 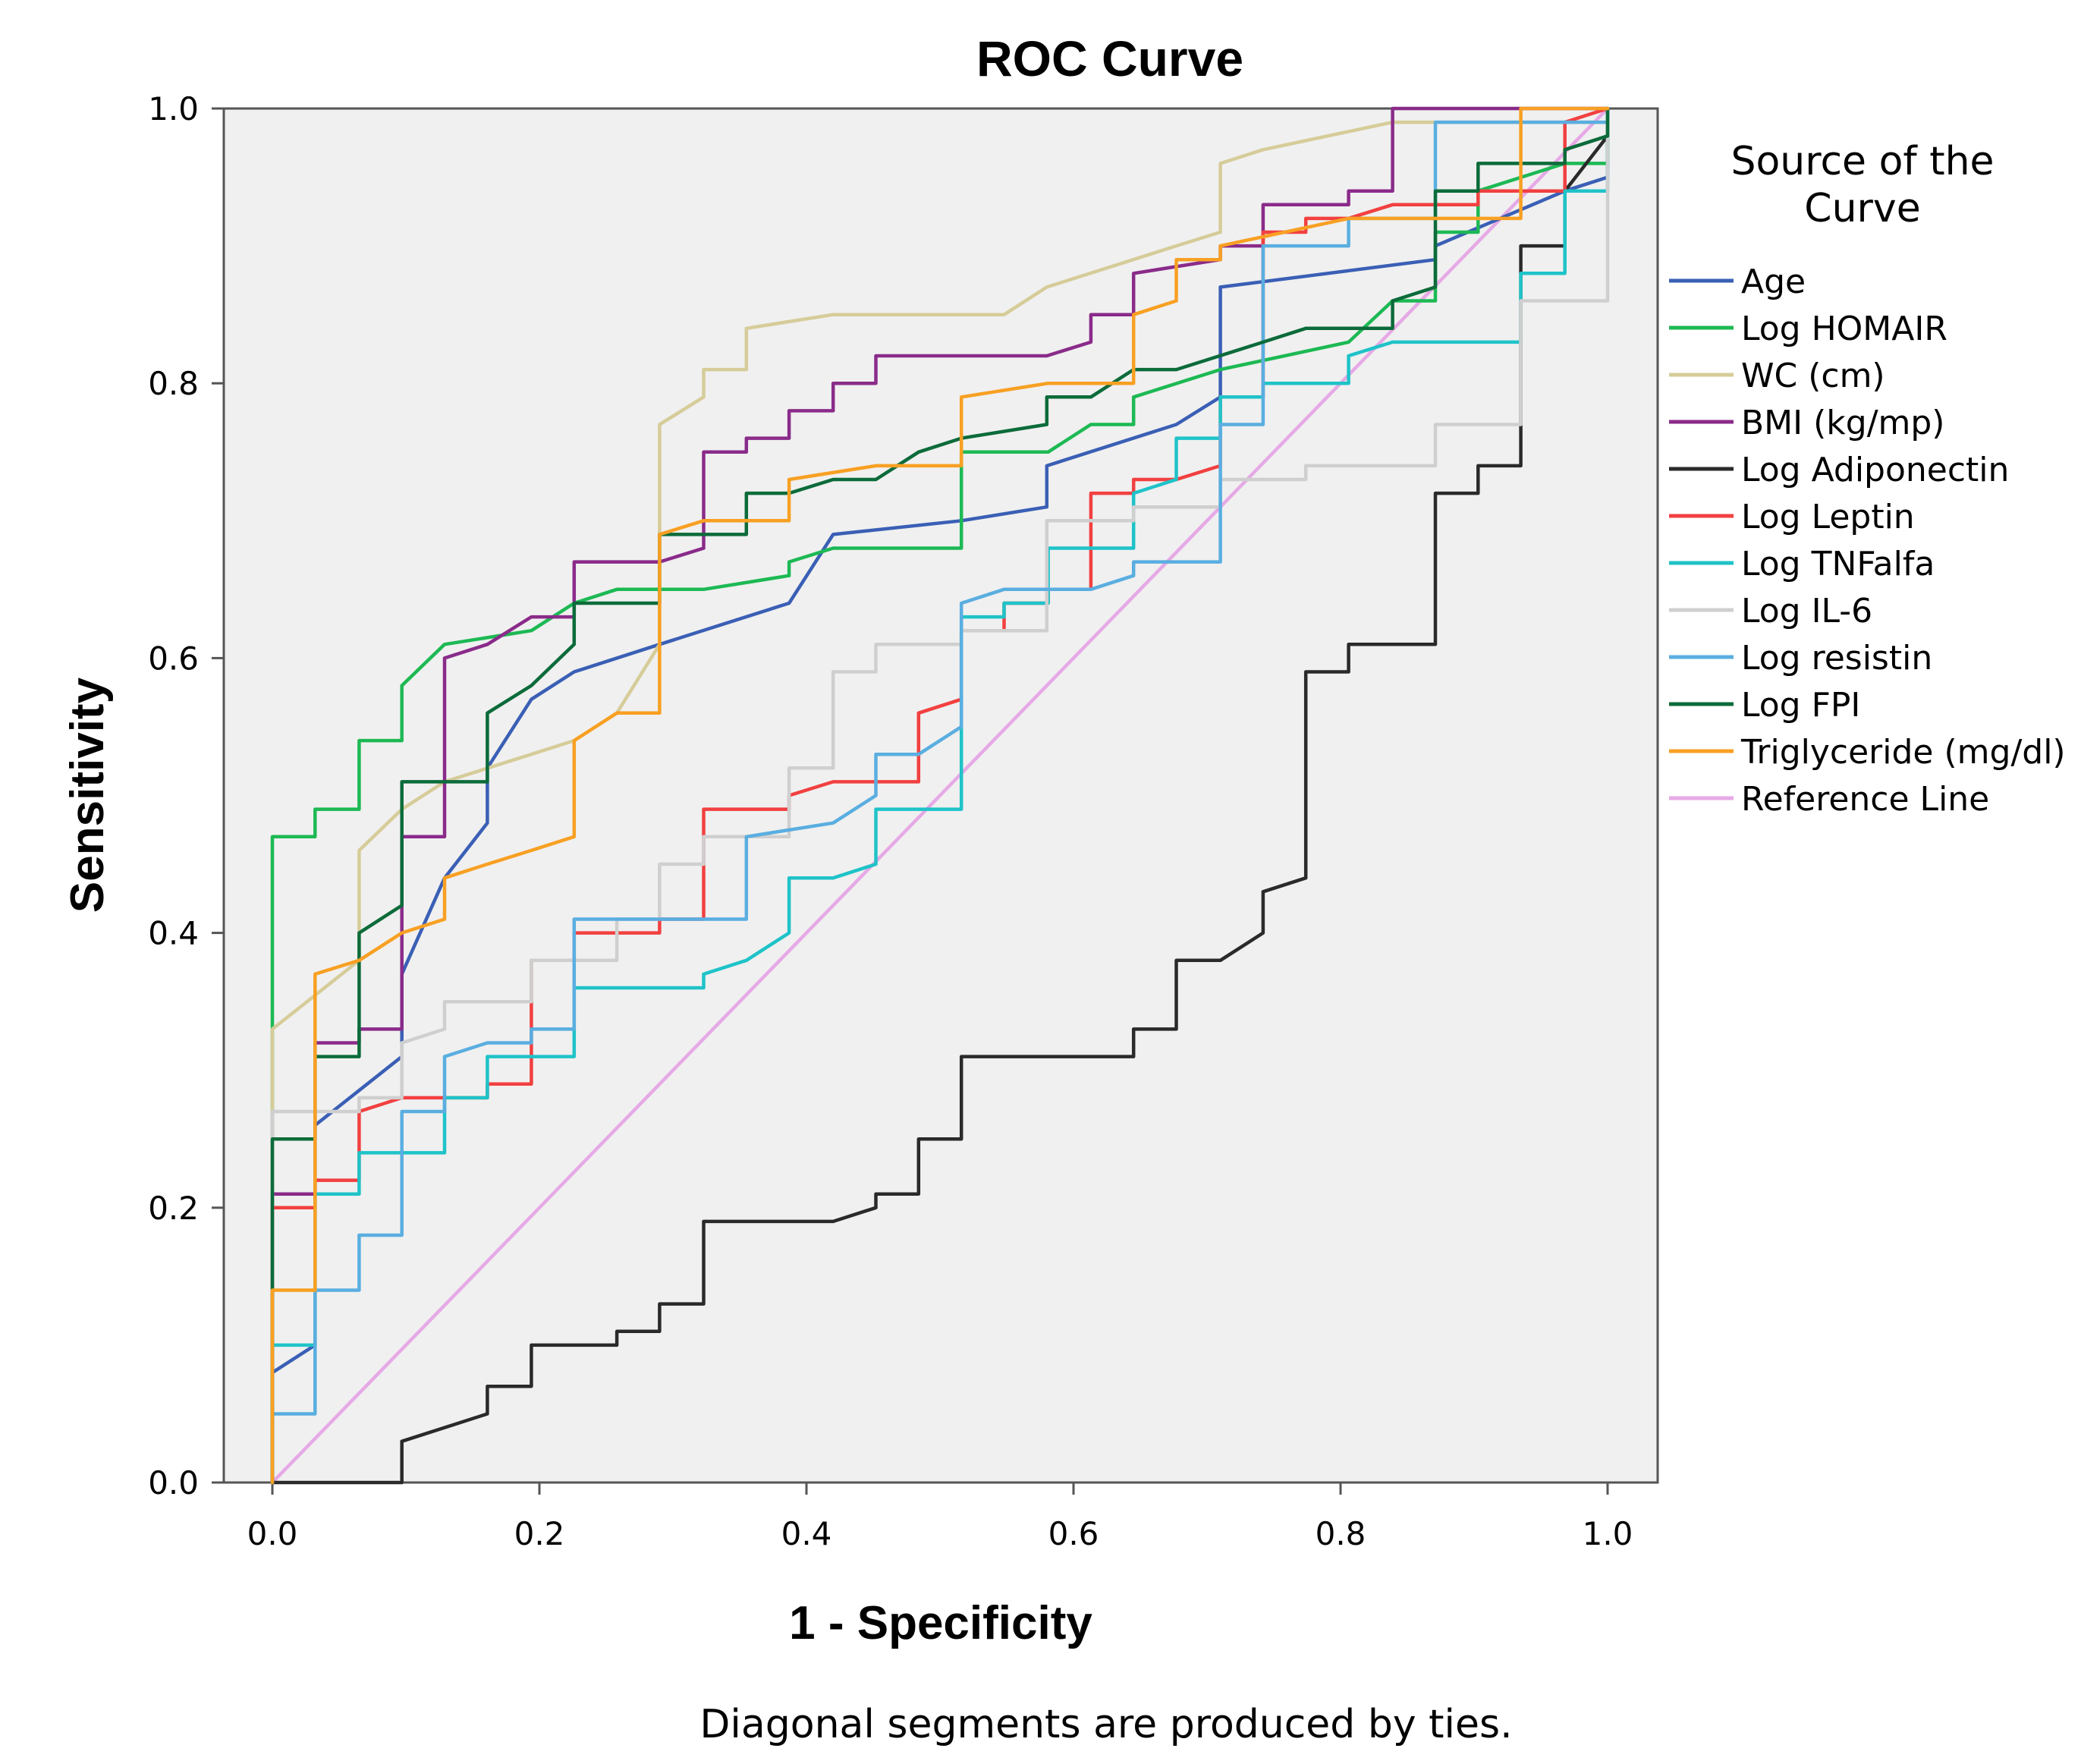 What do you see at coordinates (1903, 752) in the screenshot?
I see `legend-label: Triglyceride (mg/dl)` at bounding box center [1903, 752].